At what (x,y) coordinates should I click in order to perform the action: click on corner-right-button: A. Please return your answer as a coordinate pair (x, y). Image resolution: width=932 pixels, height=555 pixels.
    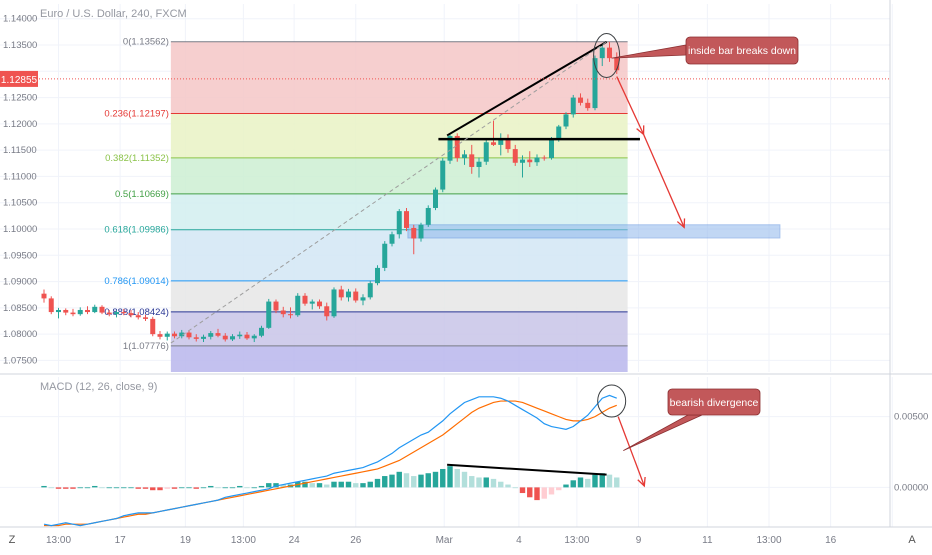
    Looking at the image, I should click on (912, 540).